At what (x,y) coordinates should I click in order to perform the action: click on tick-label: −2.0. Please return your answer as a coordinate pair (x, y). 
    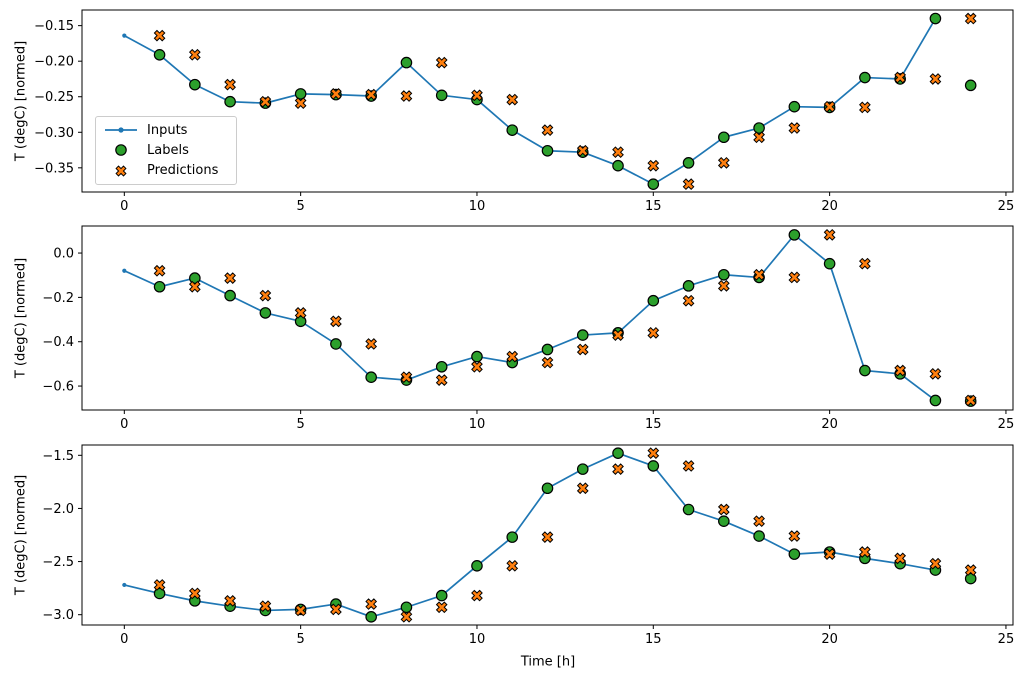
    Looking at the image, I should click on (58, 509).